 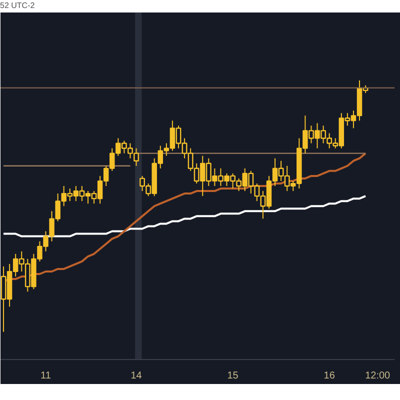 What do you see at coordinates (330, 376) in the screenshot?
I see `x-tick-label: 16` at bounding box center [330, 376].